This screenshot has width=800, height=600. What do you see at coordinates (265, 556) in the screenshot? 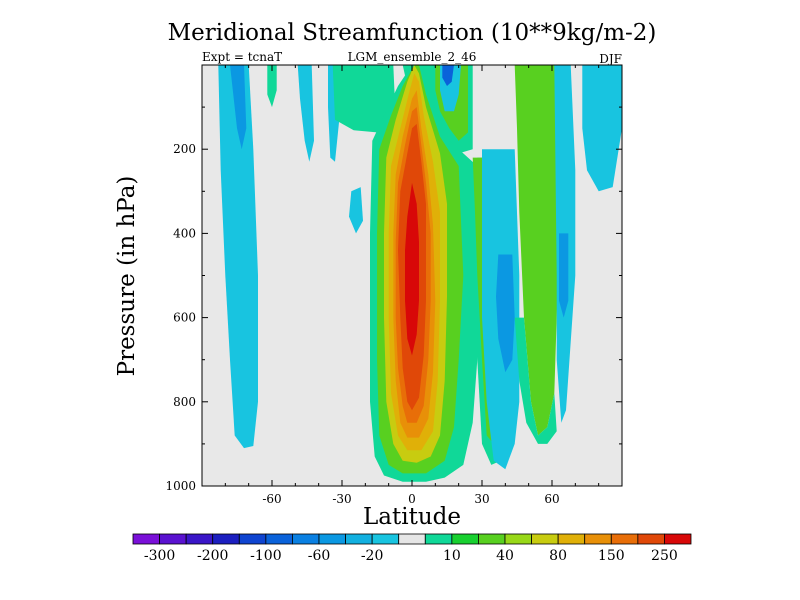
I see `colorbar-label: -100` at bounding box center [265, 556].